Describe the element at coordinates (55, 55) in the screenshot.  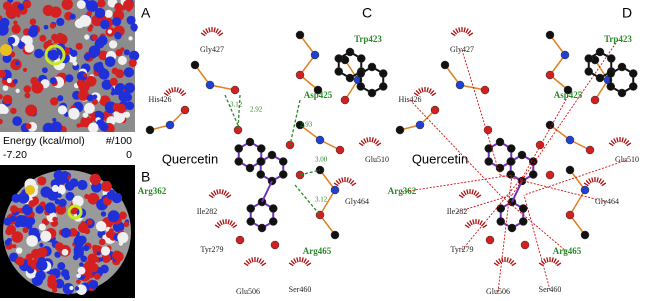
I see `ligand-a` at that location.